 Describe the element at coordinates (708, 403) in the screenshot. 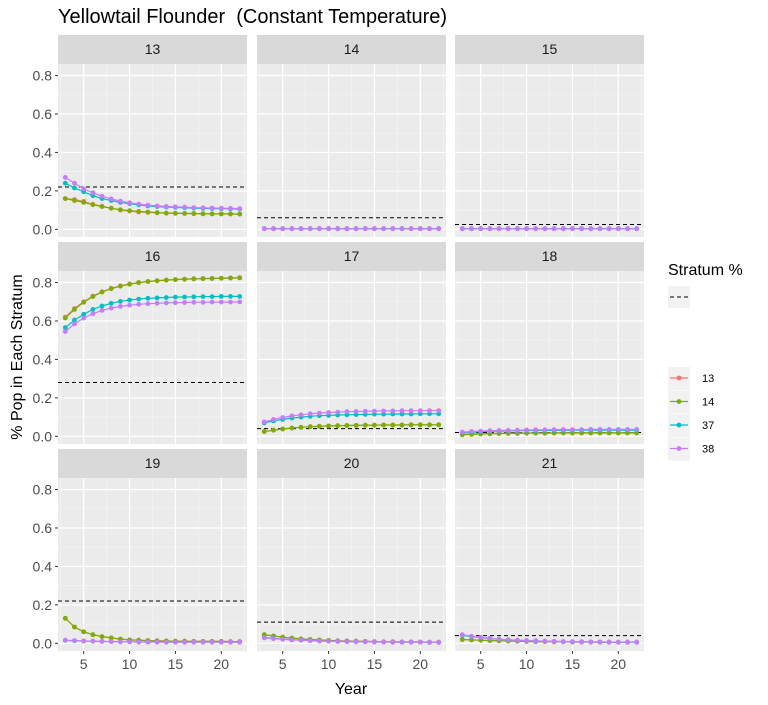

I see `legend-label-14: 14` at that location.